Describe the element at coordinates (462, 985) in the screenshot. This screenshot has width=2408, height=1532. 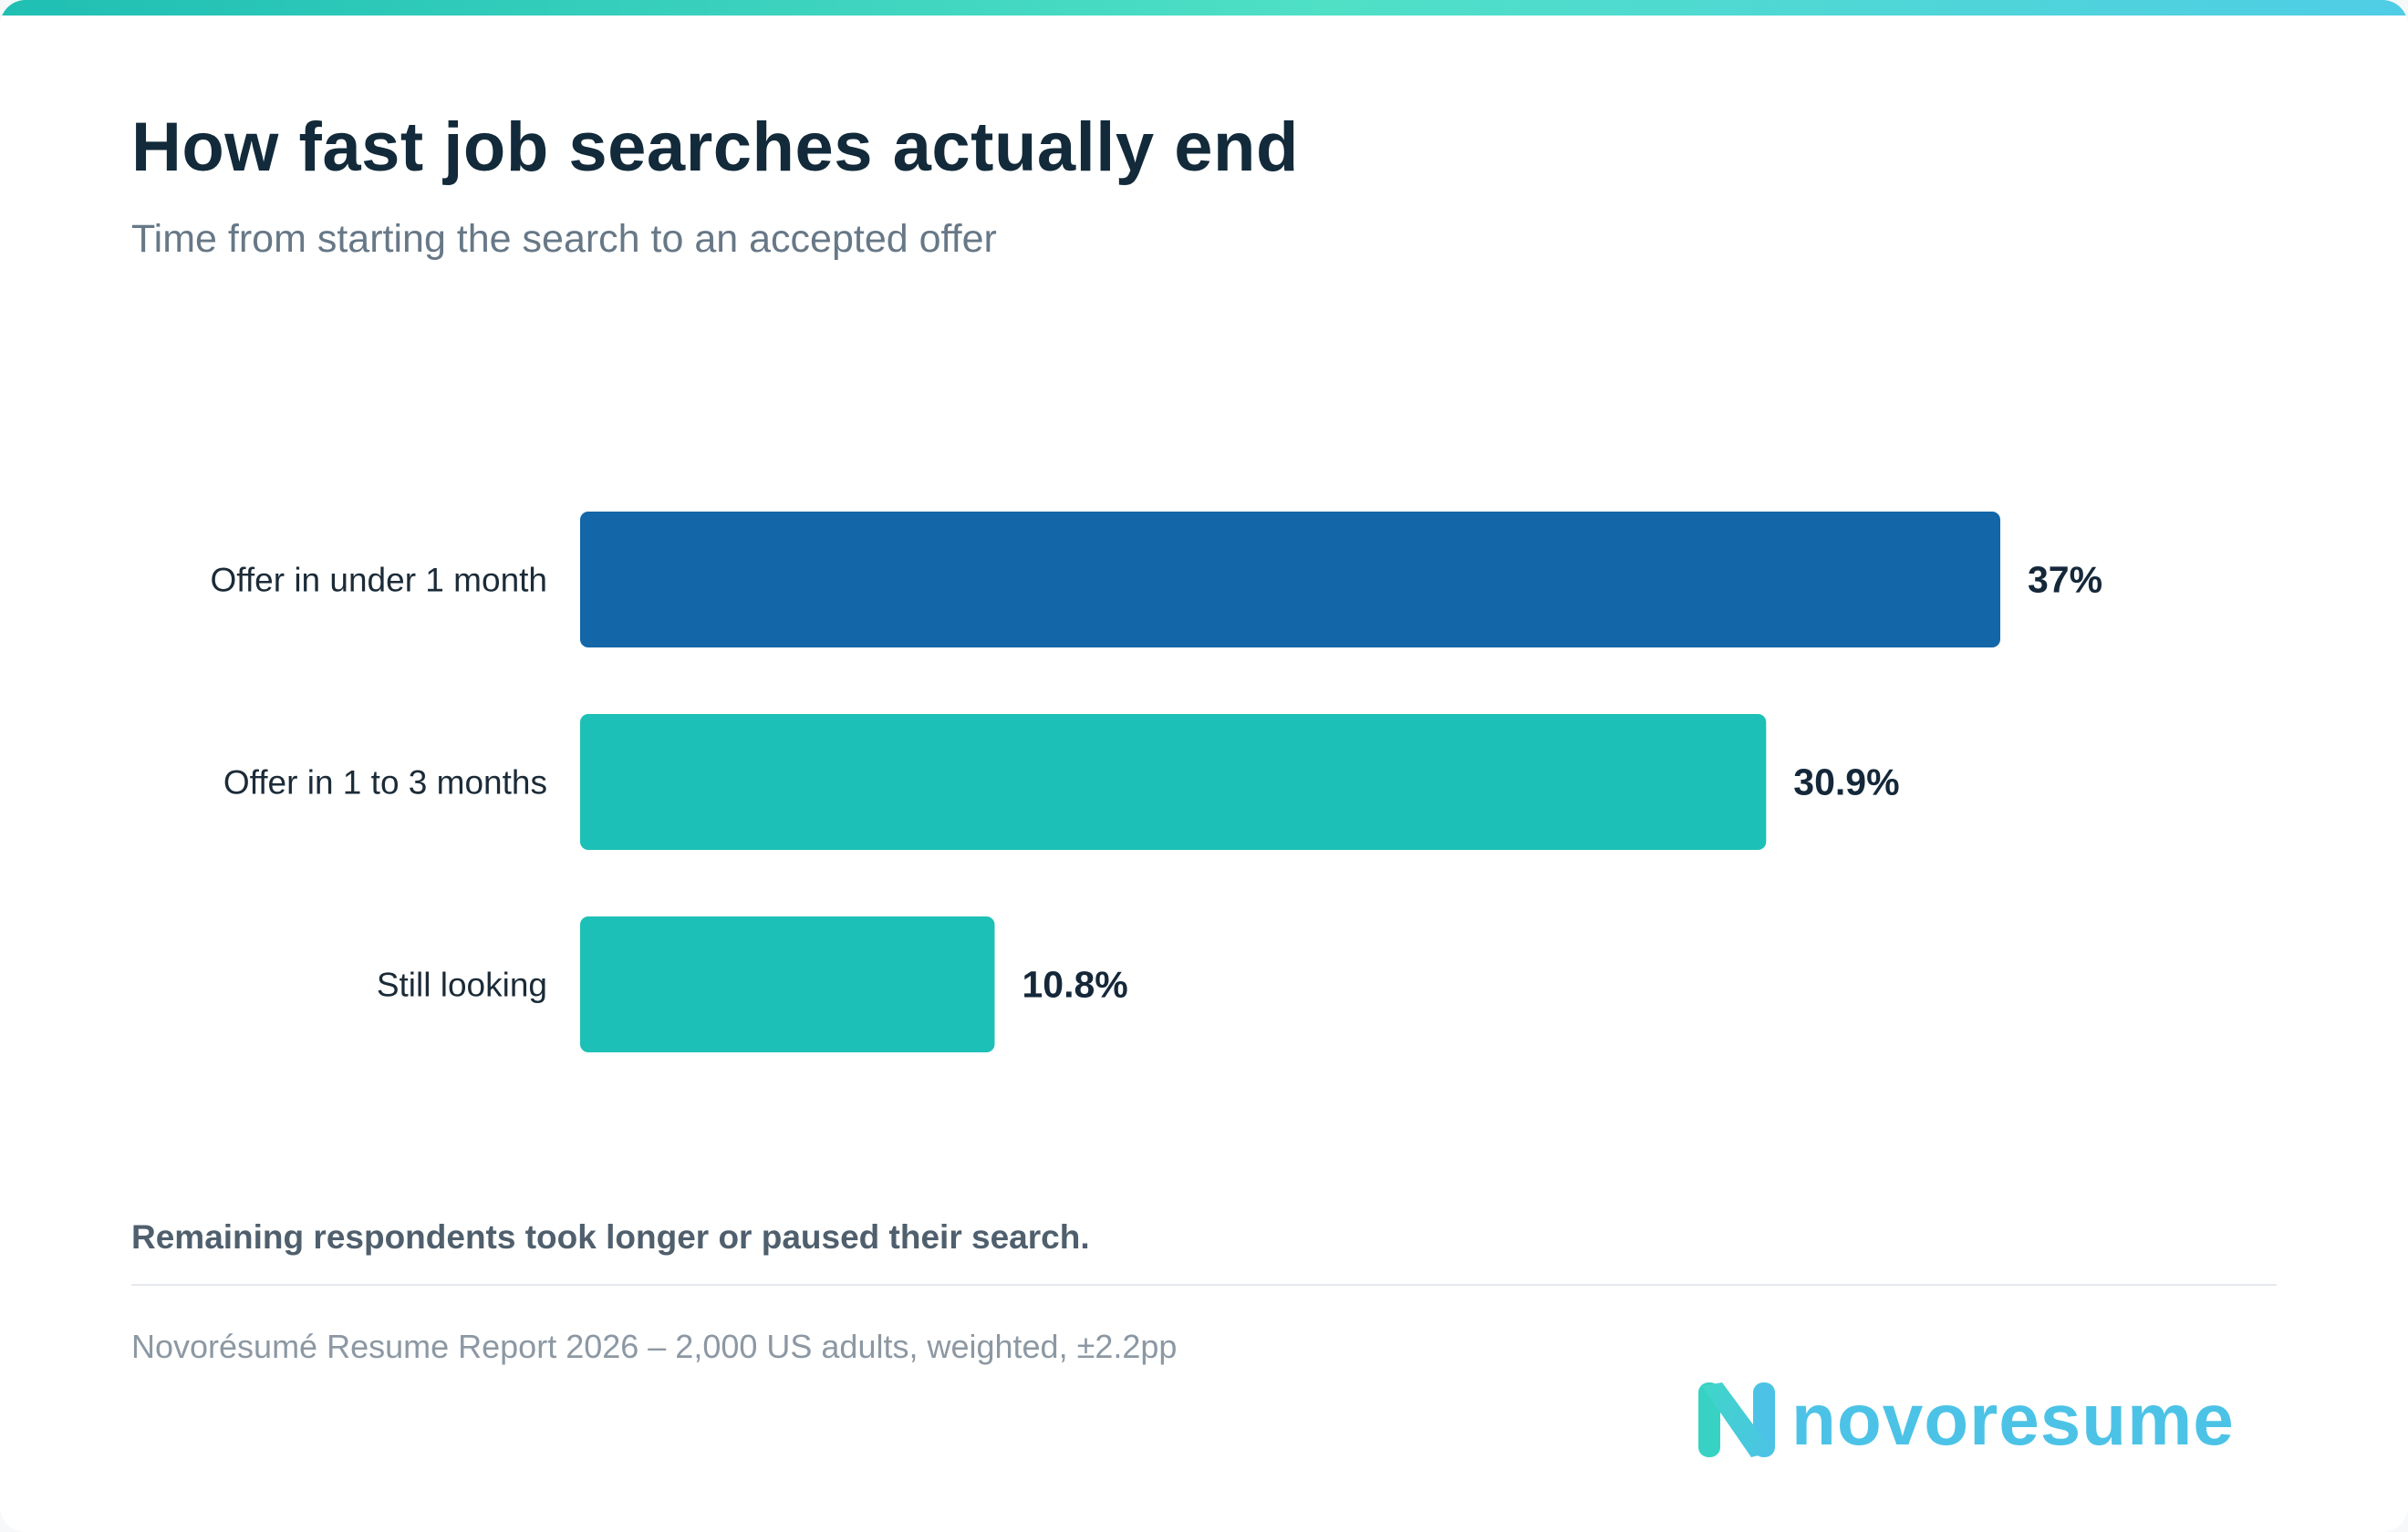
I see `category-label: Still looking` at that location.